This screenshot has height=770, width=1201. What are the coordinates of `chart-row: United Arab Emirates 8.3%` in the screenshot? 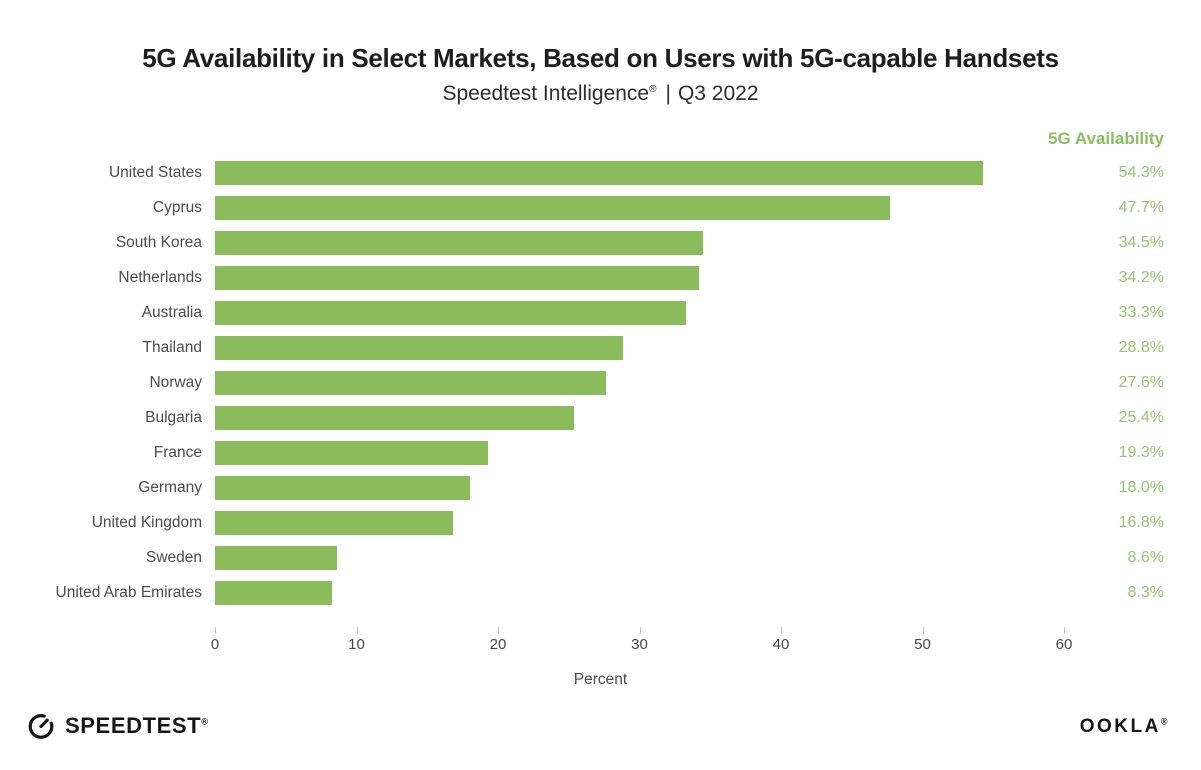 It's located at (600, 592).